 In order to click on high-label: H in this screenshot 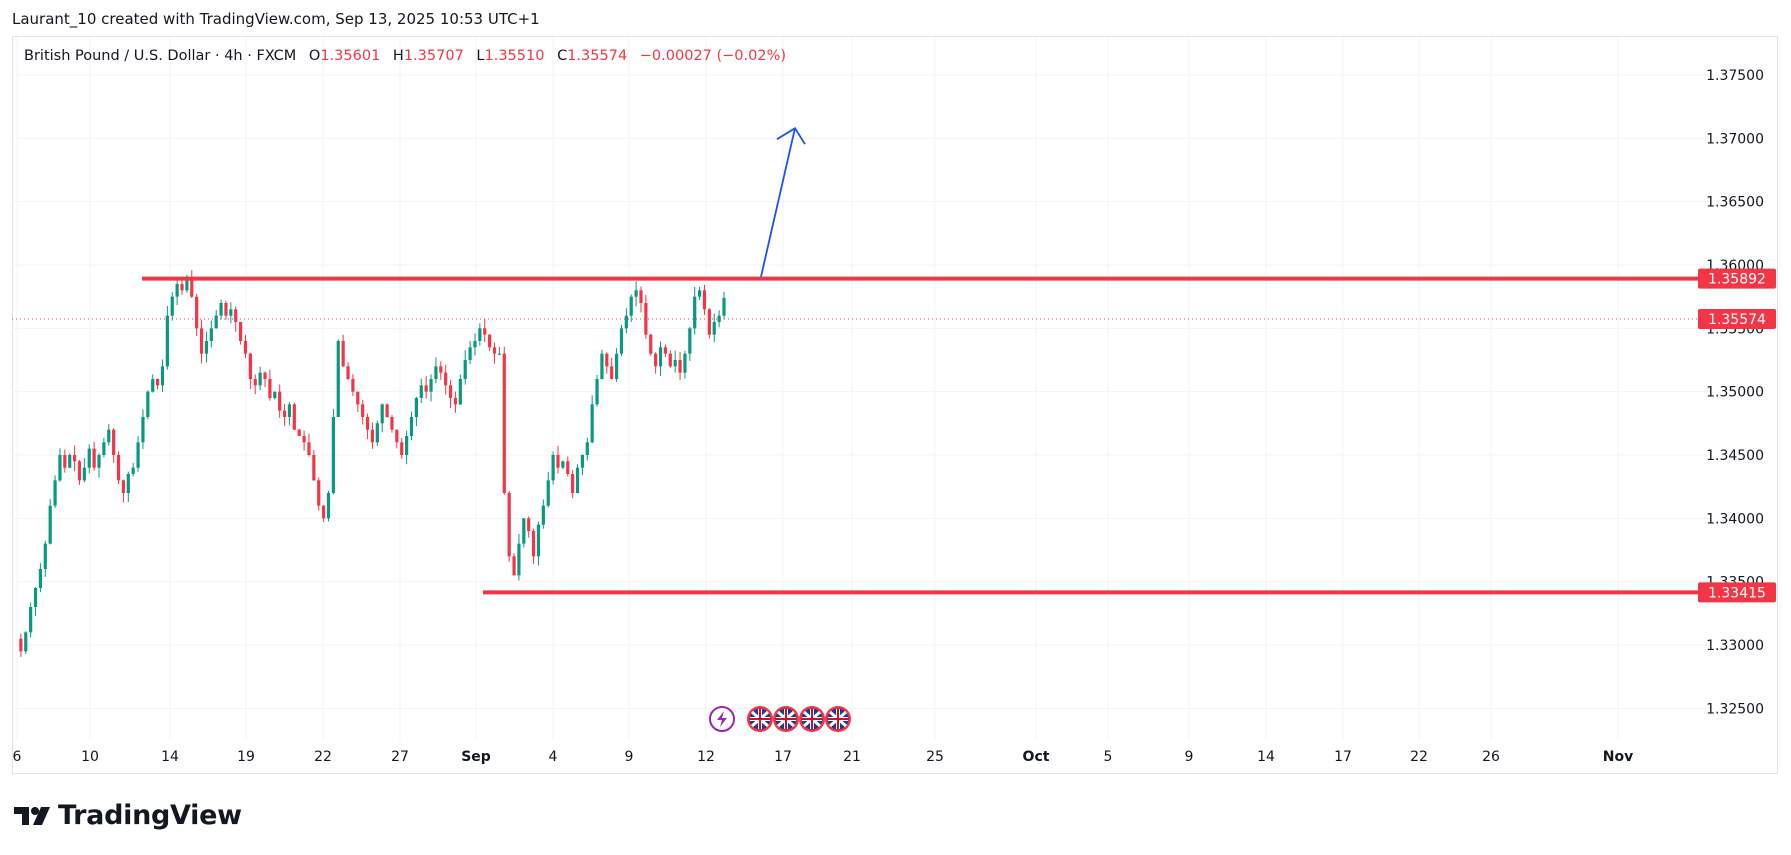, I will do `click(398, 56)`.